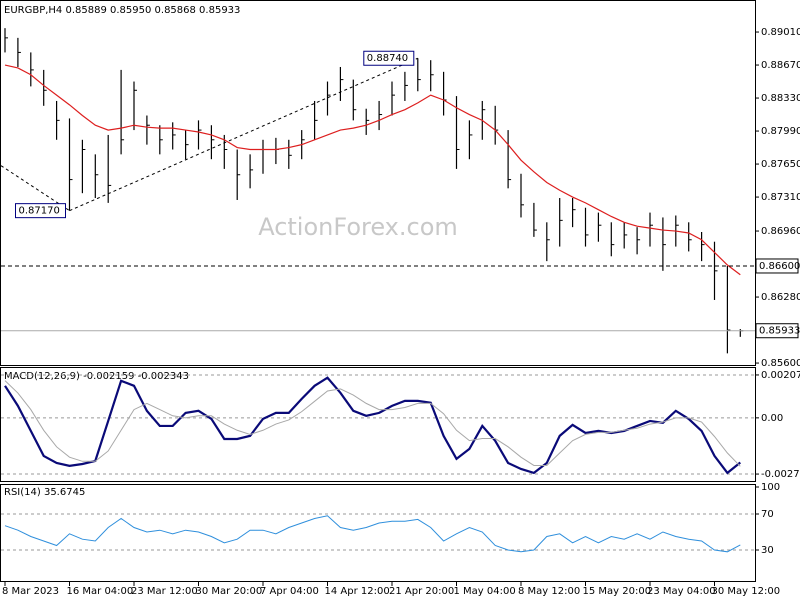 The height and width of the screenshot is (600, 800). I want to click on y-tick-label: 0.00, so click(772, 418).